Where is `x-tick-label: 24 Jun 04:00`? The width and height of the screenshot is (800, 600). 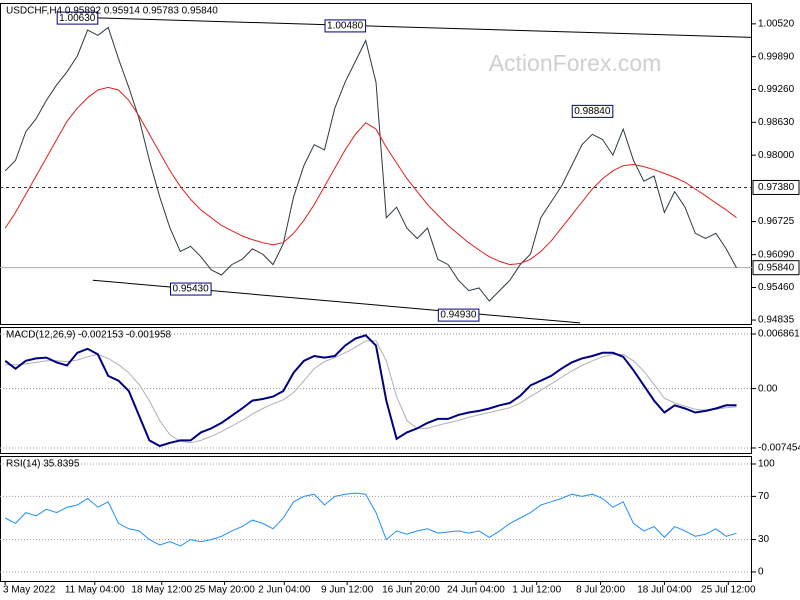 x-tick-label: 24 Jun 04:00 is located at coordinates (476, 590).